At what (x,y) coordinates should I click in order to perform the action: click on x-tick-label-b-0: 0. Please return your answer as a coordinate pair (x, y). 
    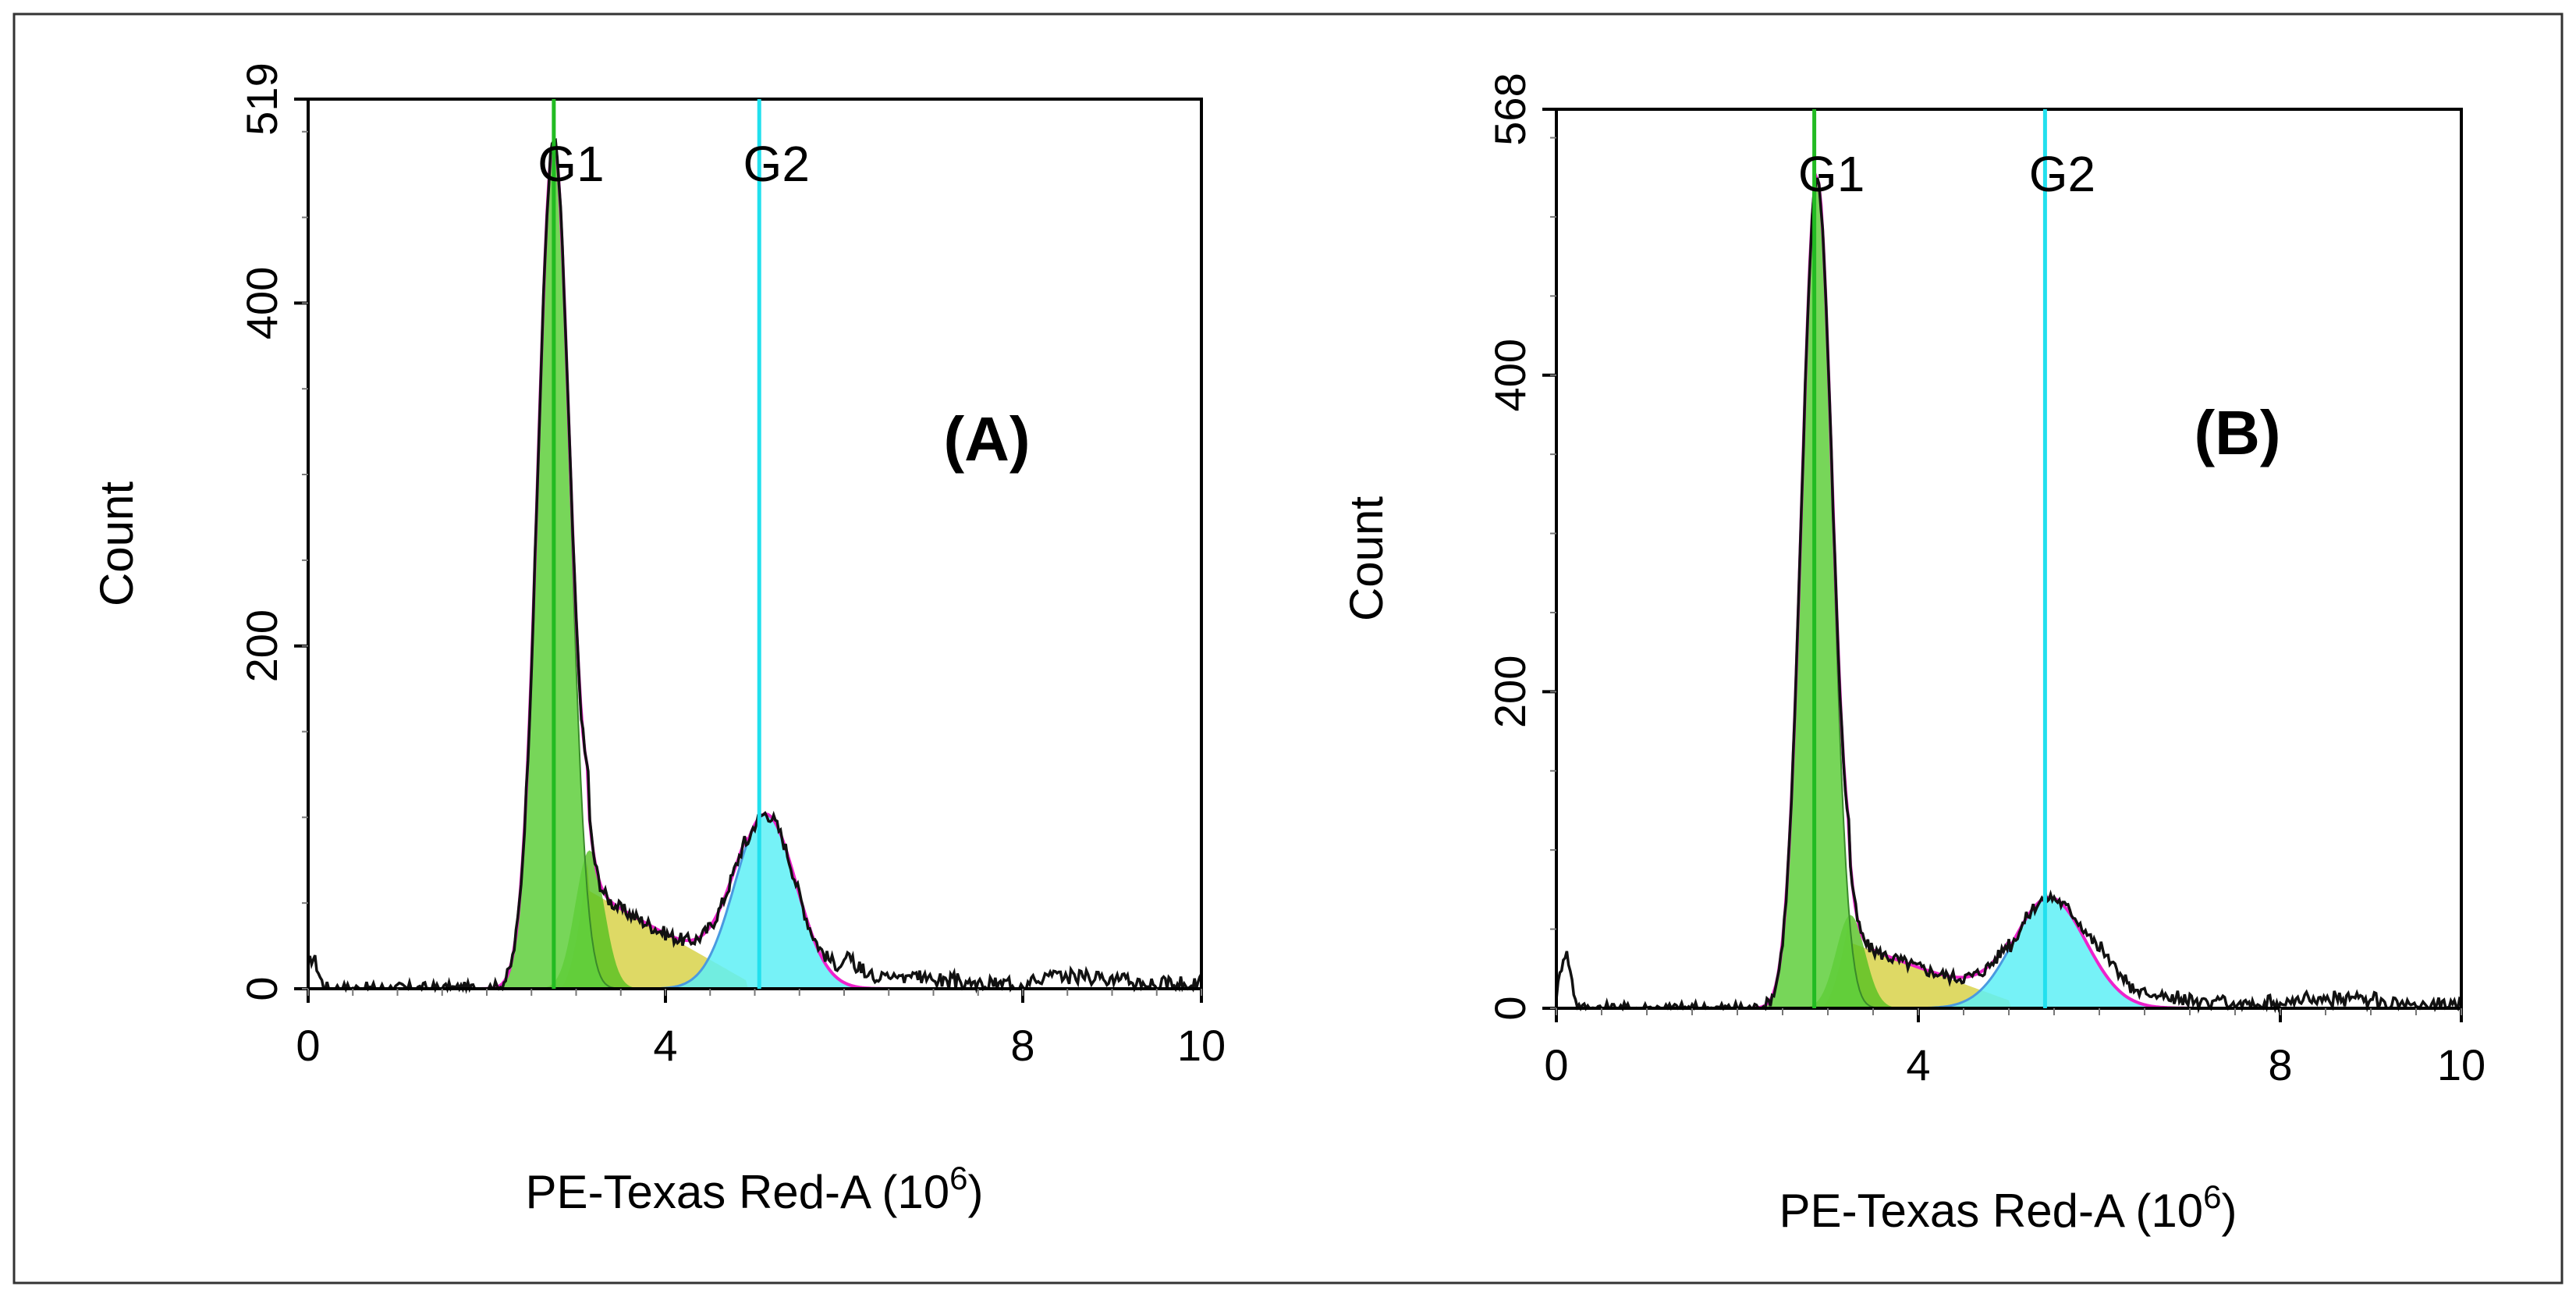
    Looking at the image, I should click on (1556, 1064).